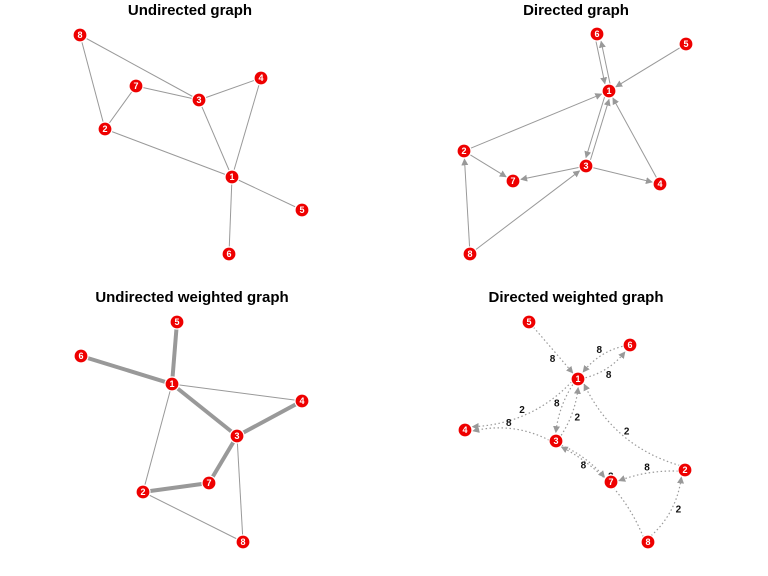  I want to click on node-layer: 1 2 3 4 5 6 7 8, so click(575, 432).